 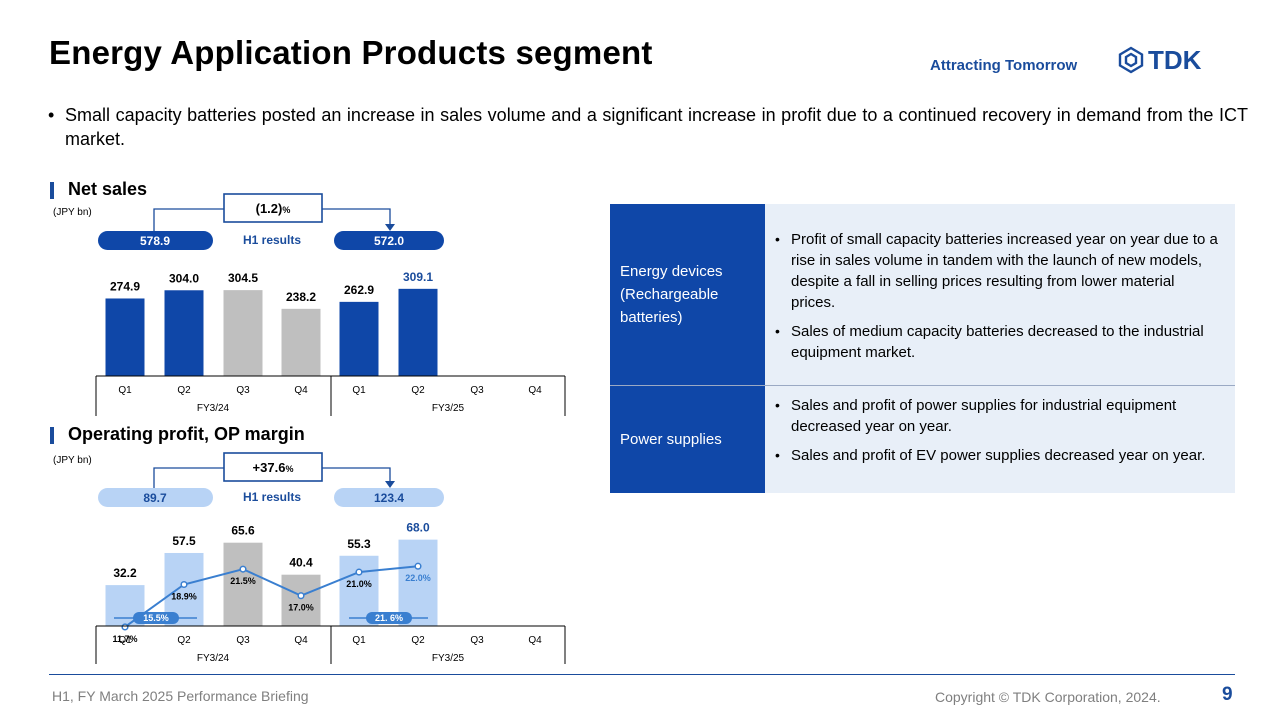 I want to click on bar-value-label: 40.4, so click(x=301, y=563).